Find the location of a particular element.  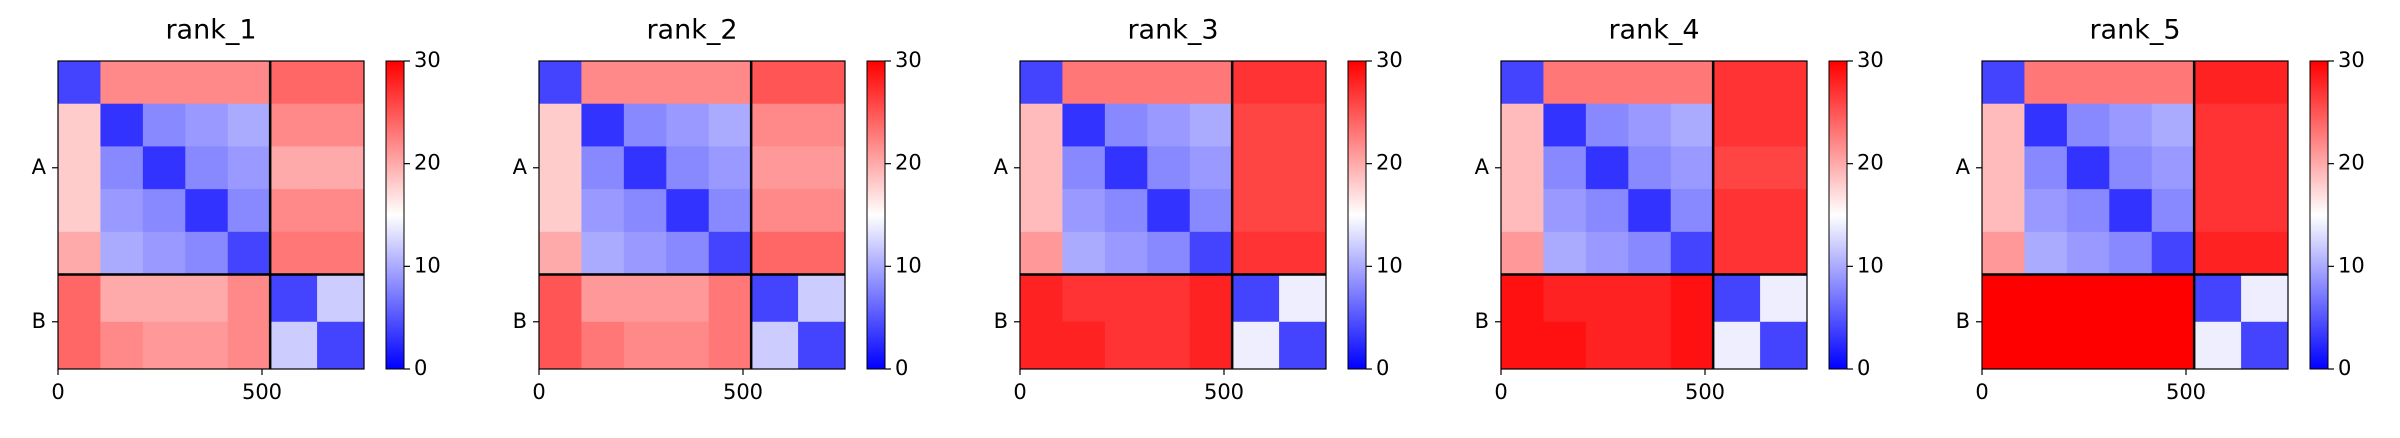

y-tick-label: B is located at coordinates (1963, 321).